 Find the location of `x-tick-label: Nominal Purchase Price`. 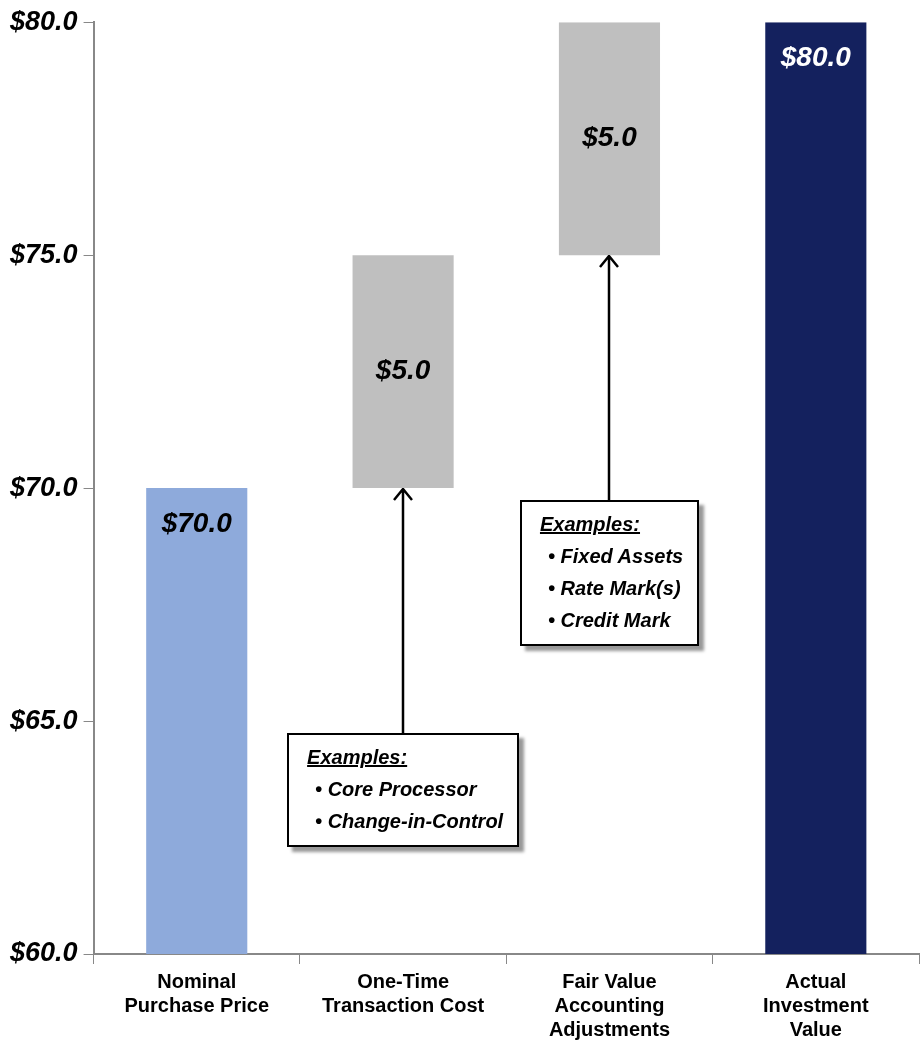

x-tick-label: Nominal Purchase Price is located at coordinates (197, 992).